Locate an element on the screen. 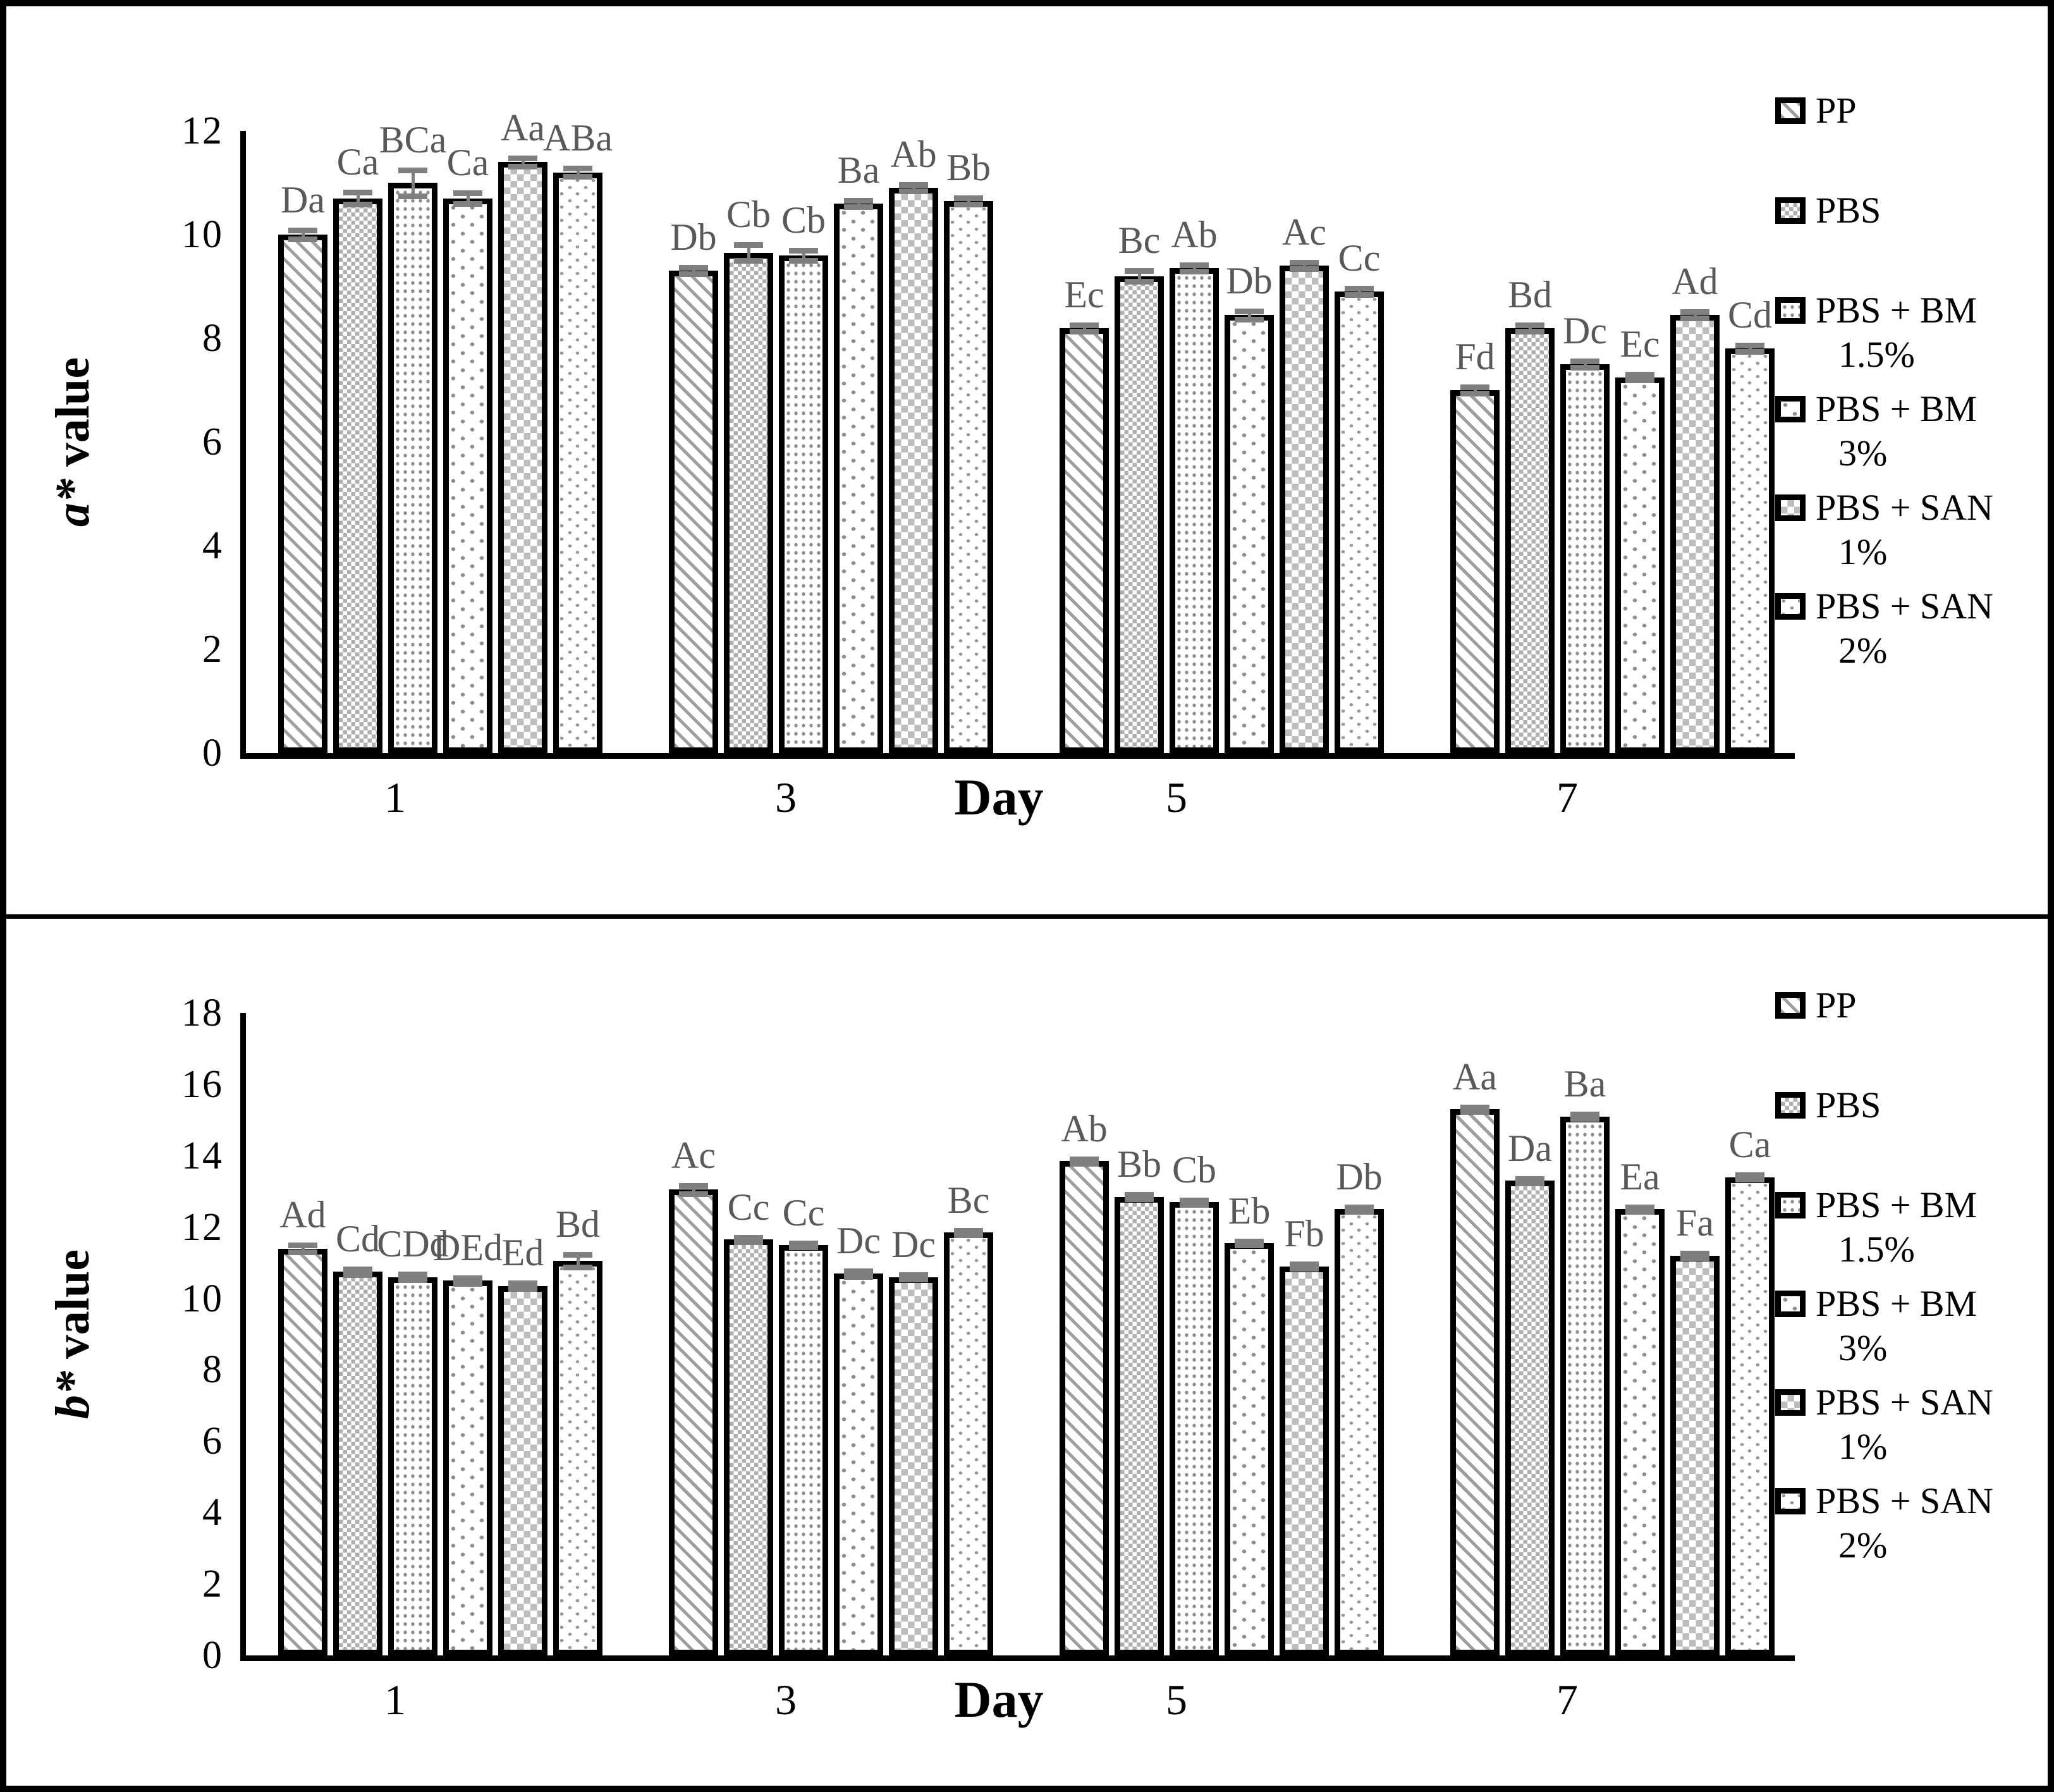  legend-entry-pp: PP is located at coordinates (1911, 111).